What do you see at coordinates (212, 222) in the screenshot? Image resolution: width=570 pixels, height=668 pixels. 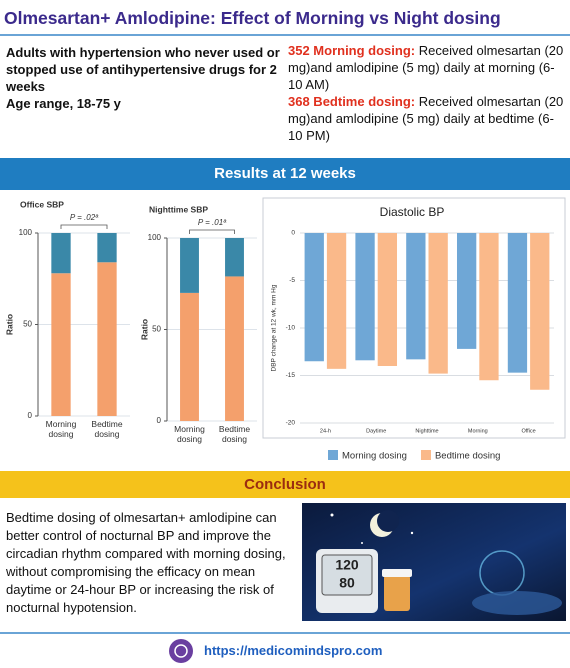 I see `annotation: P = .01ª` at bounding box center [212, 222].